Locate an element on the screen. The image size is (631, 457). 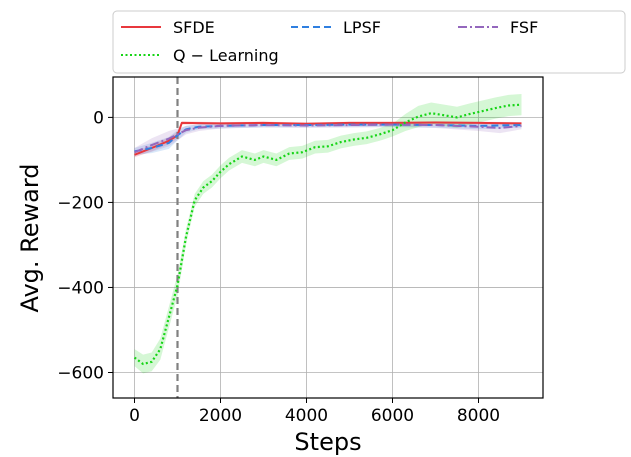
legend-label-0: SFDE is located at coordinates (194, 27).